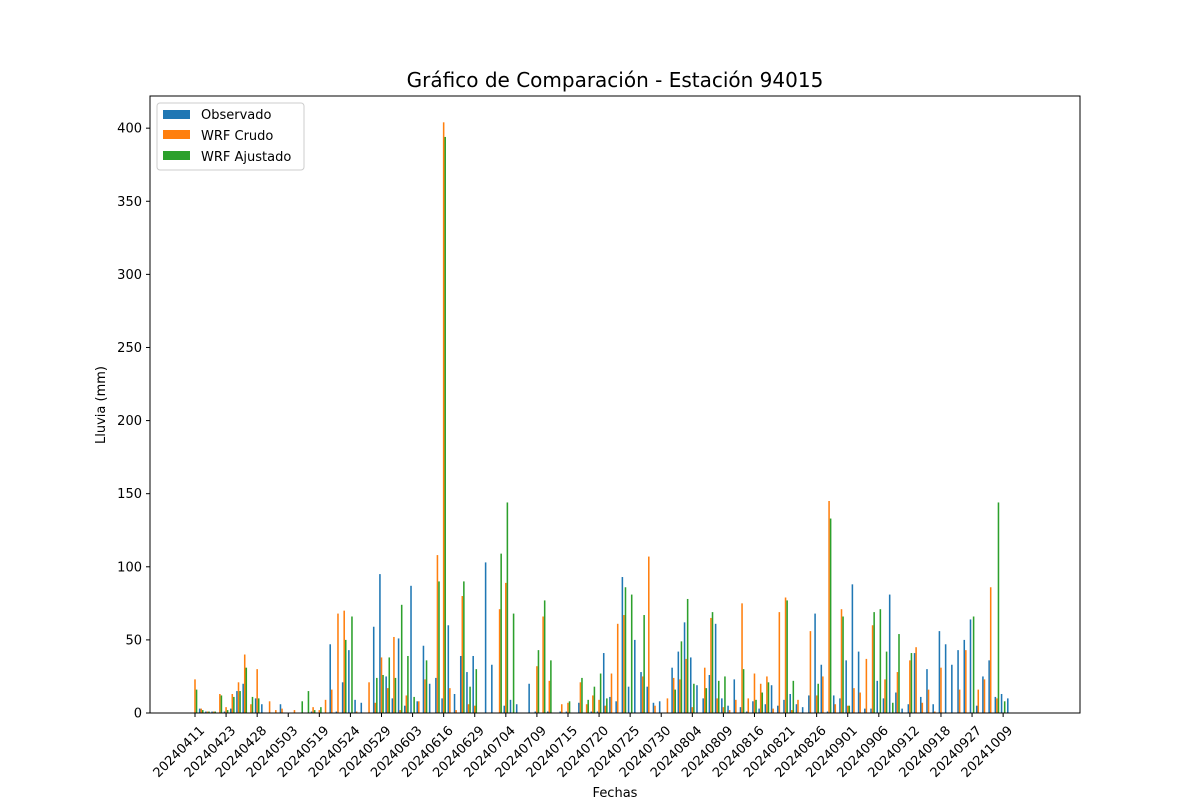 The height and width of the screenshot is (804, 1200). I want to click on legend-box, so click(230, 136).